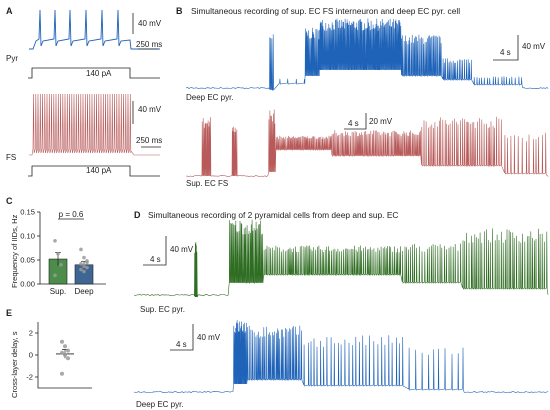 The width and height of the screenshot is (550, 410). I want to click on c-ytick-label: 0.05, so click(27, 260).